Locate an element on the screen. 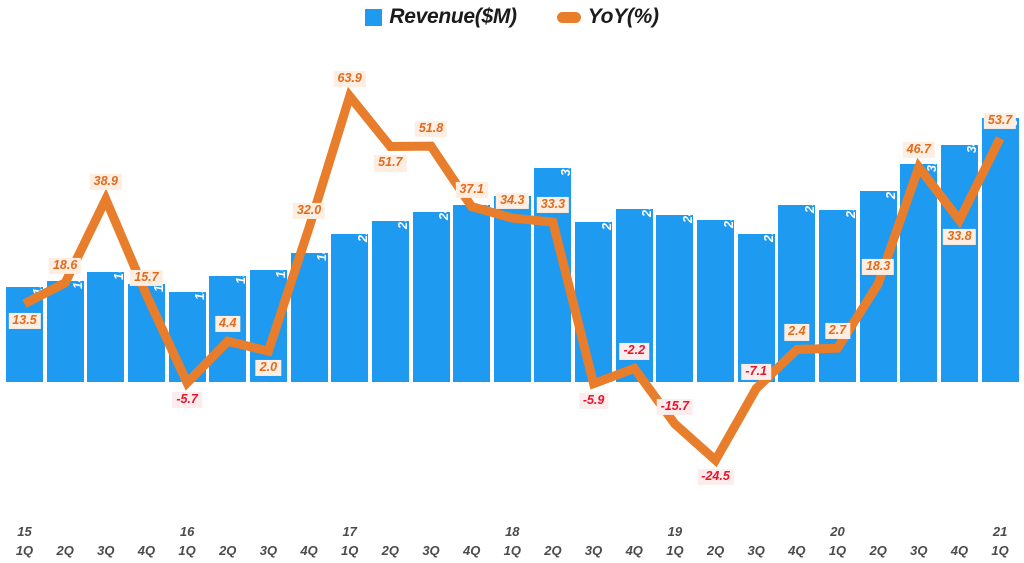 The image size is (1024, 563). yoy-point-label: 18.3 is located at coordinates (878, 267).